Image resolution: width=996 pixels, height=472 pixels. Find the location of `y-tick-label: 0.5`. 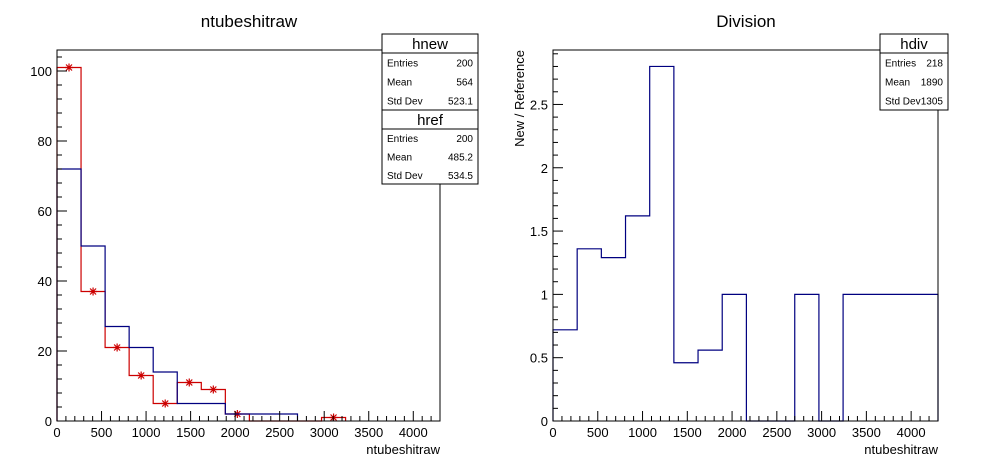

y-tick-label: 0.5 is located at coordinates (539, 358).